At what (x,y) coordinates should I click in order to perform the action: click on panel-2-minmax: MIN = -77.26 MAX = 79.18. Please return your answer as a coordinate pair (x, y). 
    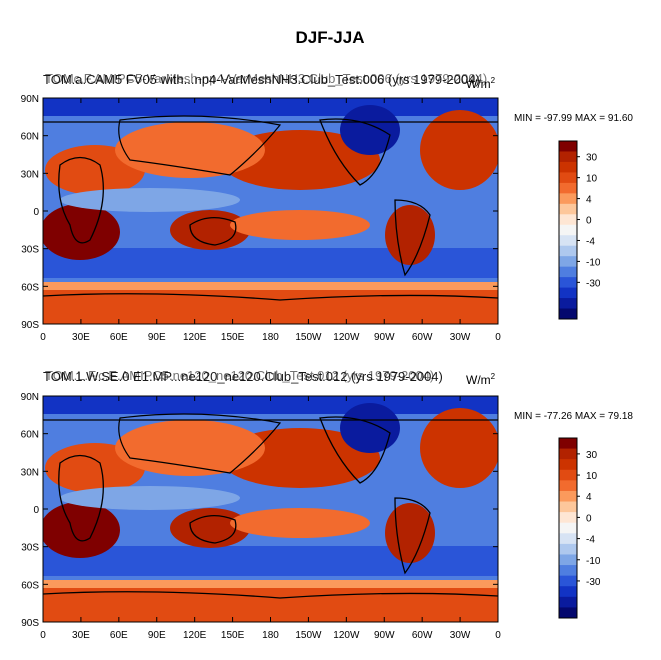
    Looking at the image, I should click on (573, 416).